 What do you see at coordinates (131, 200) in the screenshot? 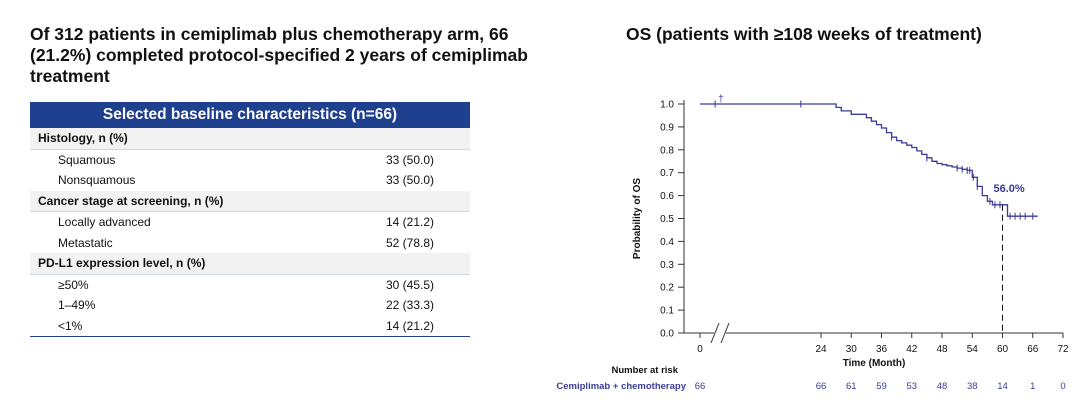
I see `row-label: Cancer stage at screening, n (%)` at bounding box center [131, 200].